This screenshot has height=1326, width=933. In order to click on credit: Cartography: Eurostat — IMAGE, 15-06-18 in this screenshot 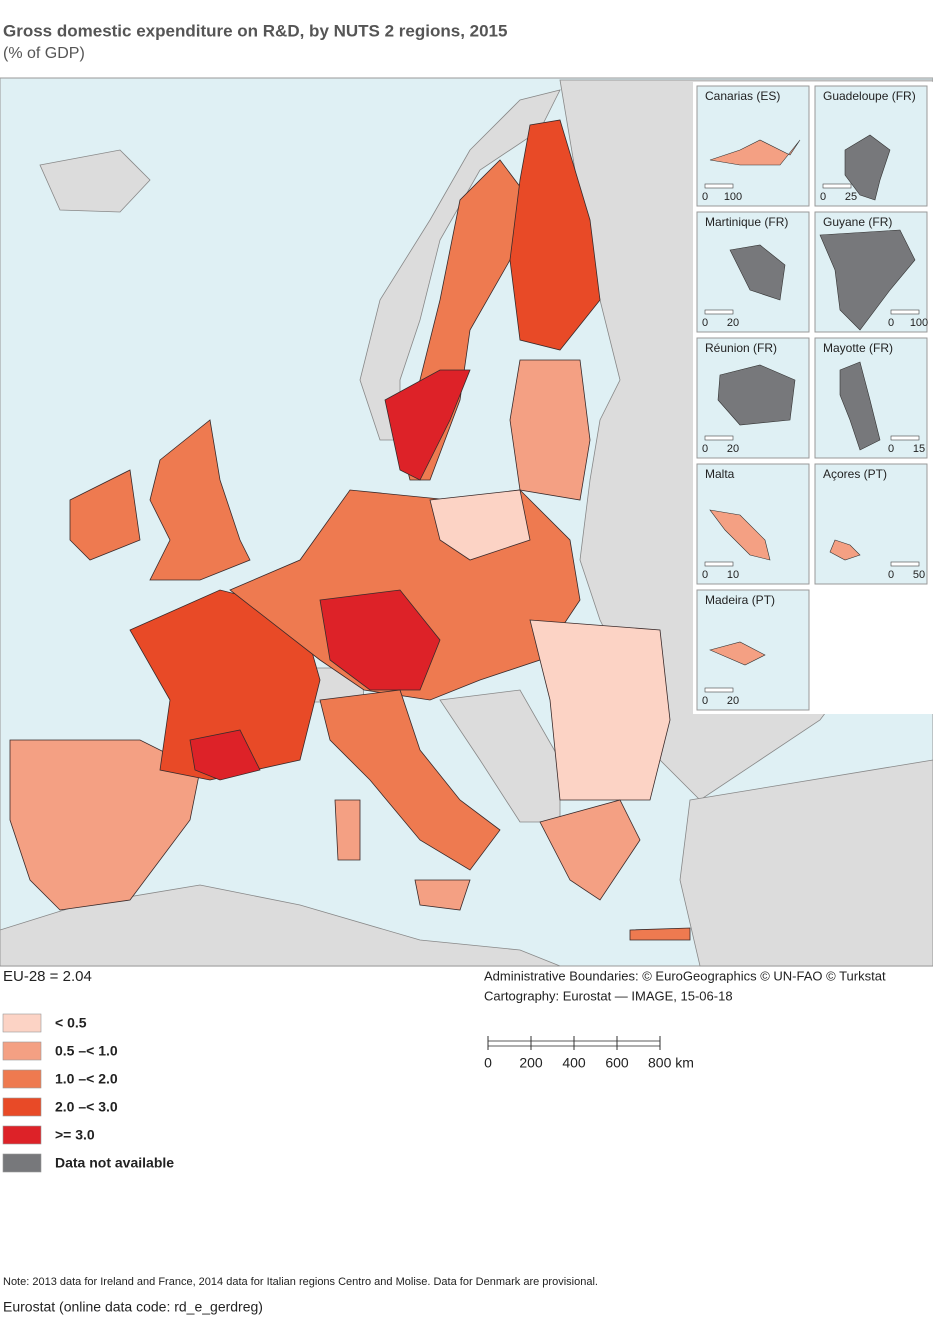, I will do `click(608, 995)`.